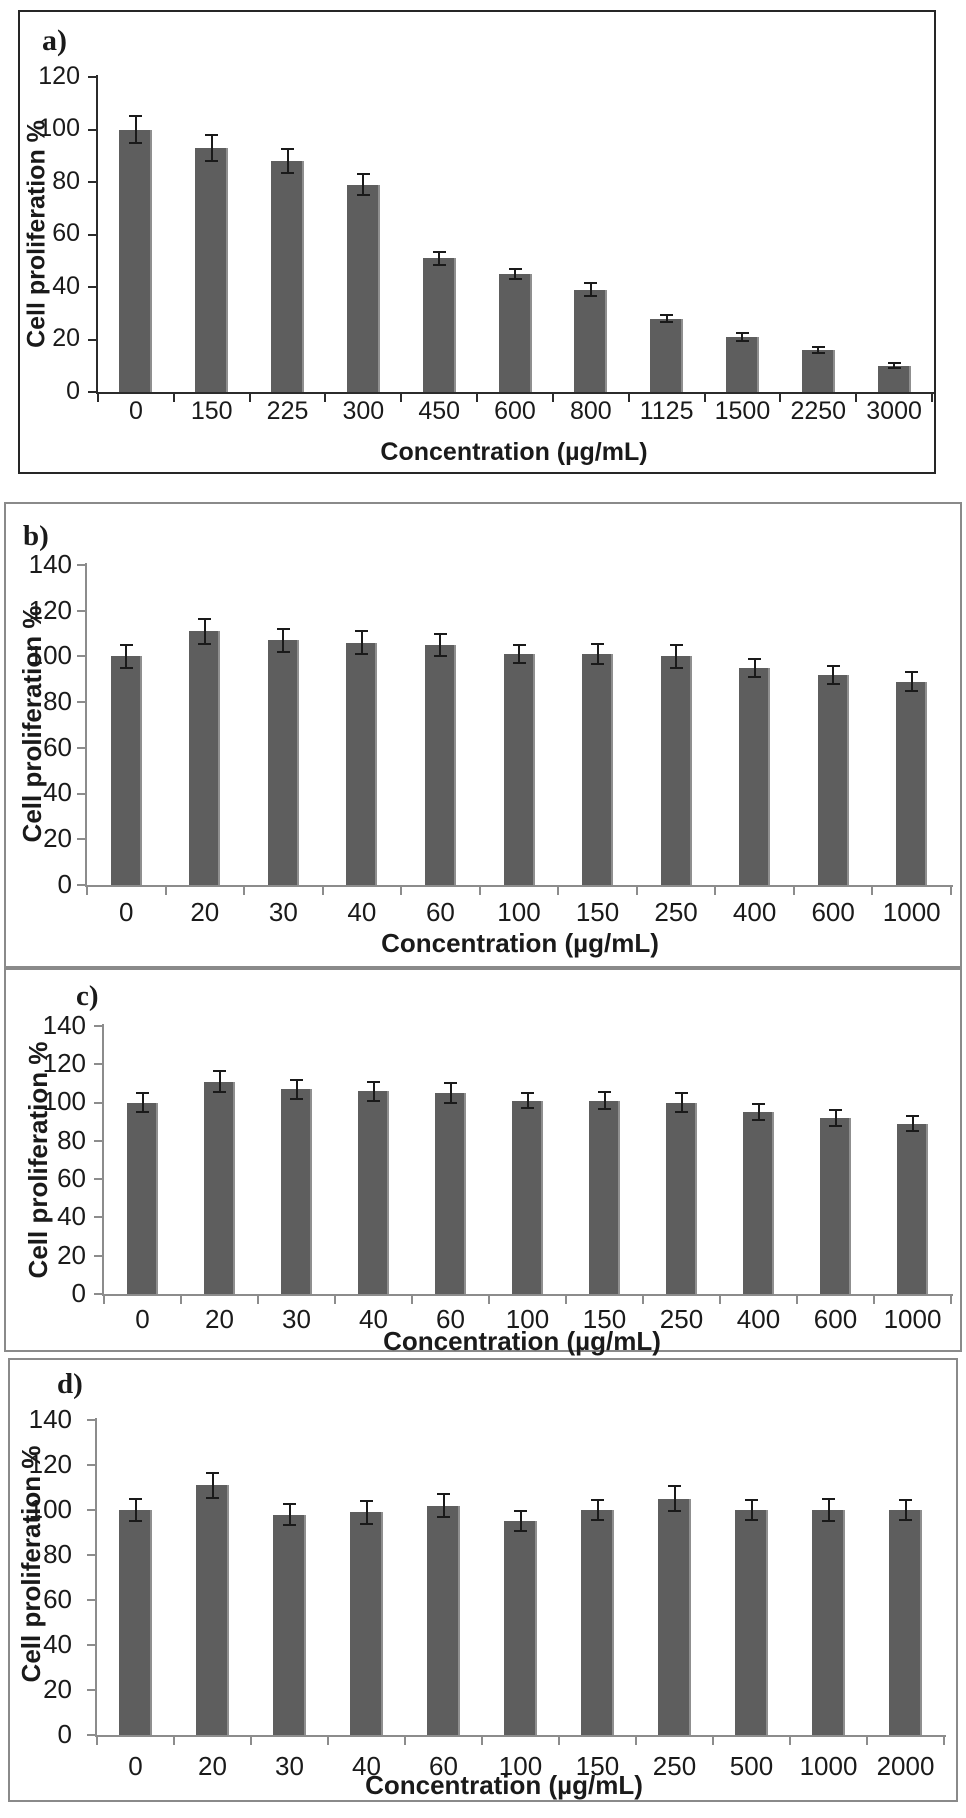 This screenshot has height=1818, width=966. I want to click on y-tick-label: 100, so click(59, 128).